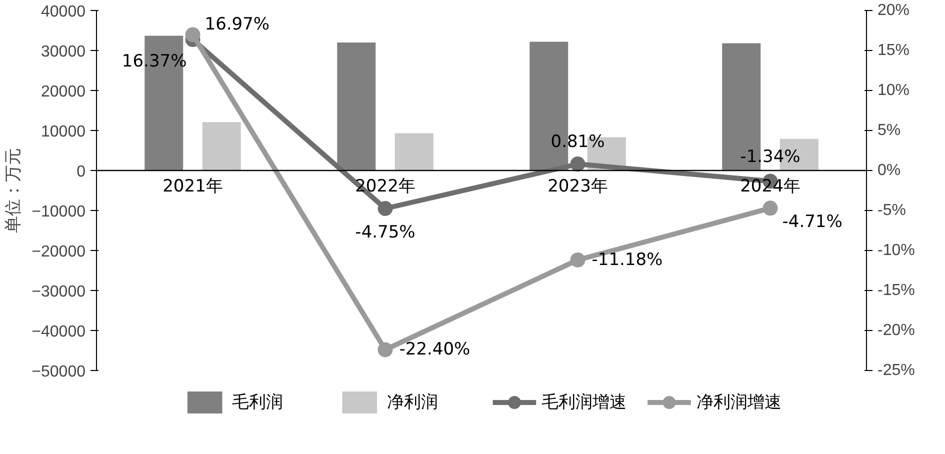 The height and width of the screenshot is (454, 945). Describe the element at coordinates (59, 212) in the screenshot. I see `y-tick-label: −10000` at that location.